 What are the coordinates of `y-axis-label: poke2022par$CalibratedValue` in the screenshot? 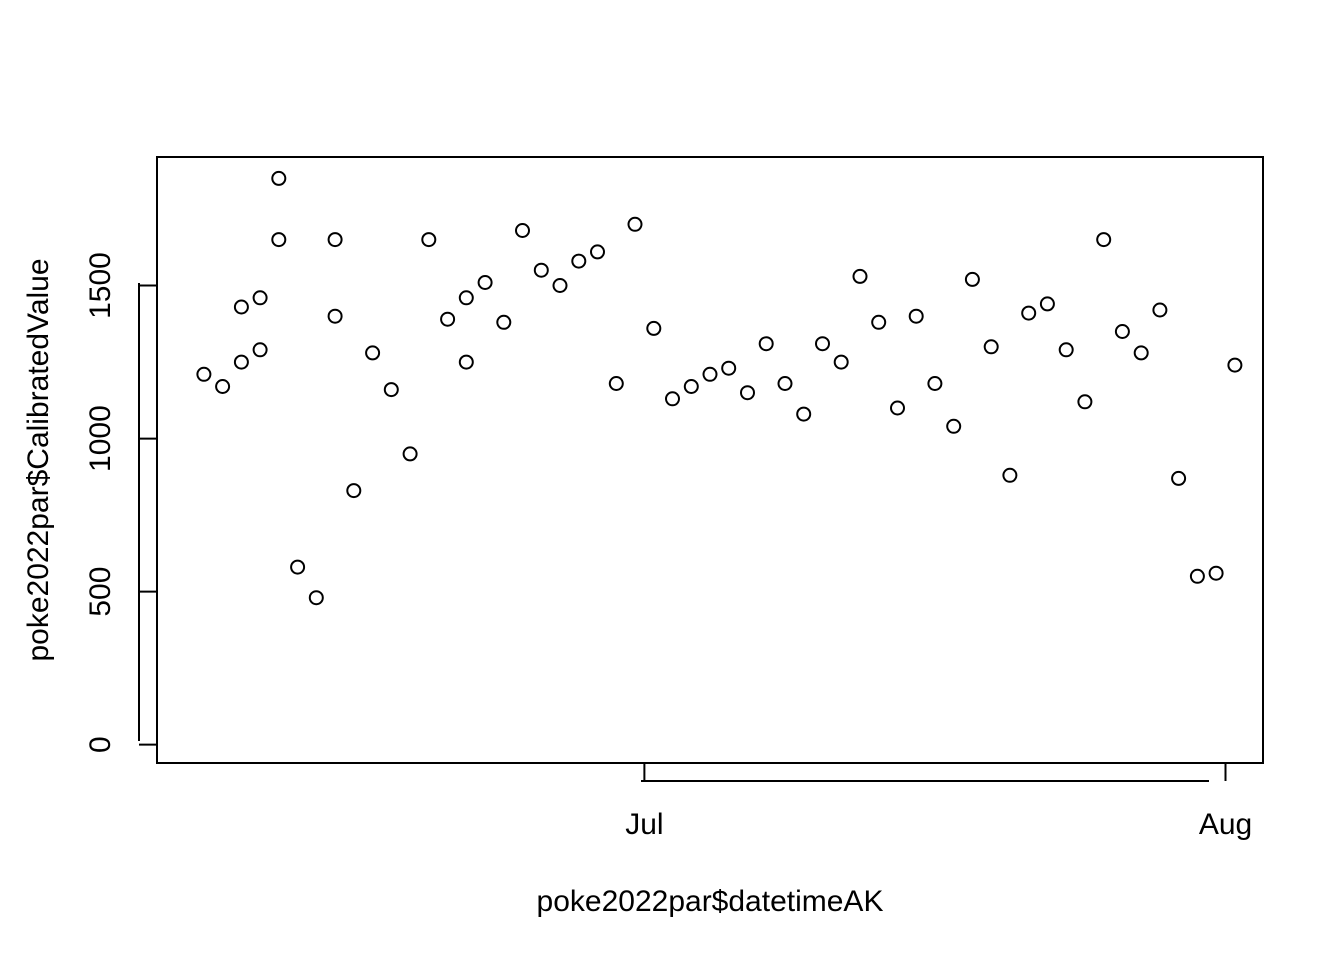 It's located at (38, 459).